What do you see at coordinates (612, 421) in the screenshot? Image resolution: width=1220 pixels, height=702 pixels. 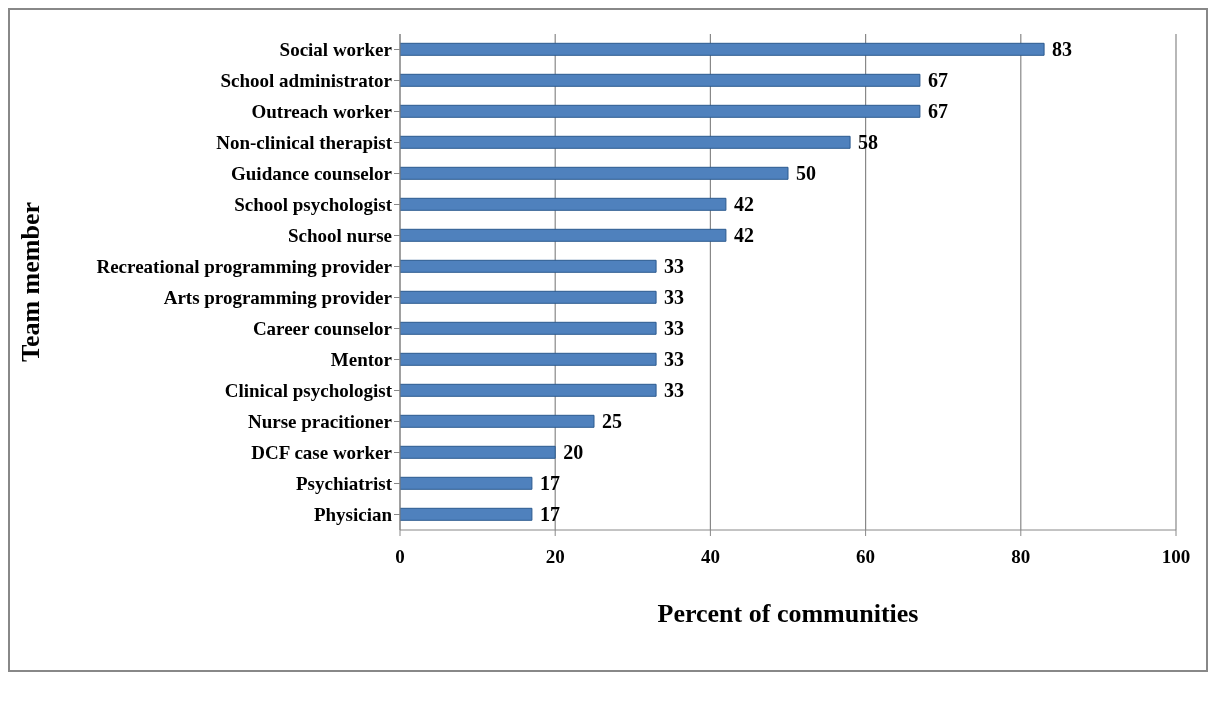 I see `data-label: 25` at bounding box center [612, 421].